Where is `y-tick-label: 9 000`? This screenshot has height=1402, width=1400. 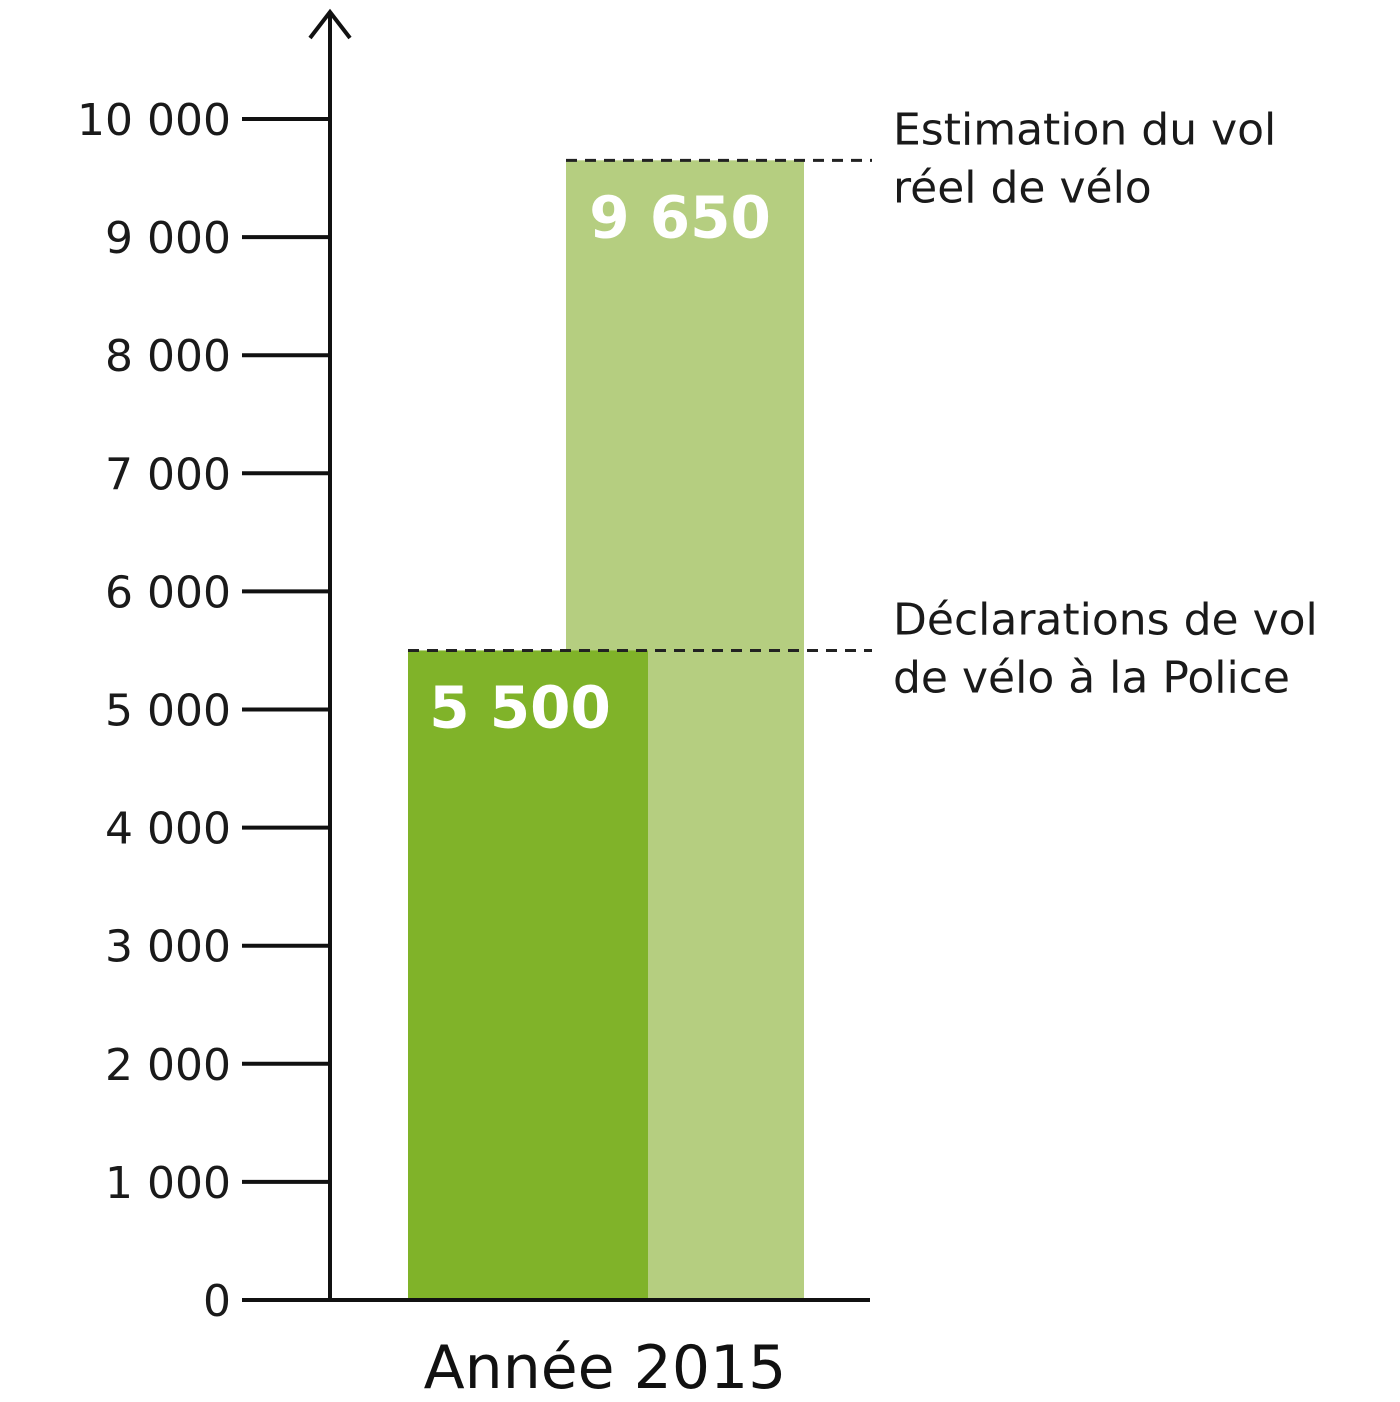 y-tick-label: 9 000 is located at coordinates (168, 238).